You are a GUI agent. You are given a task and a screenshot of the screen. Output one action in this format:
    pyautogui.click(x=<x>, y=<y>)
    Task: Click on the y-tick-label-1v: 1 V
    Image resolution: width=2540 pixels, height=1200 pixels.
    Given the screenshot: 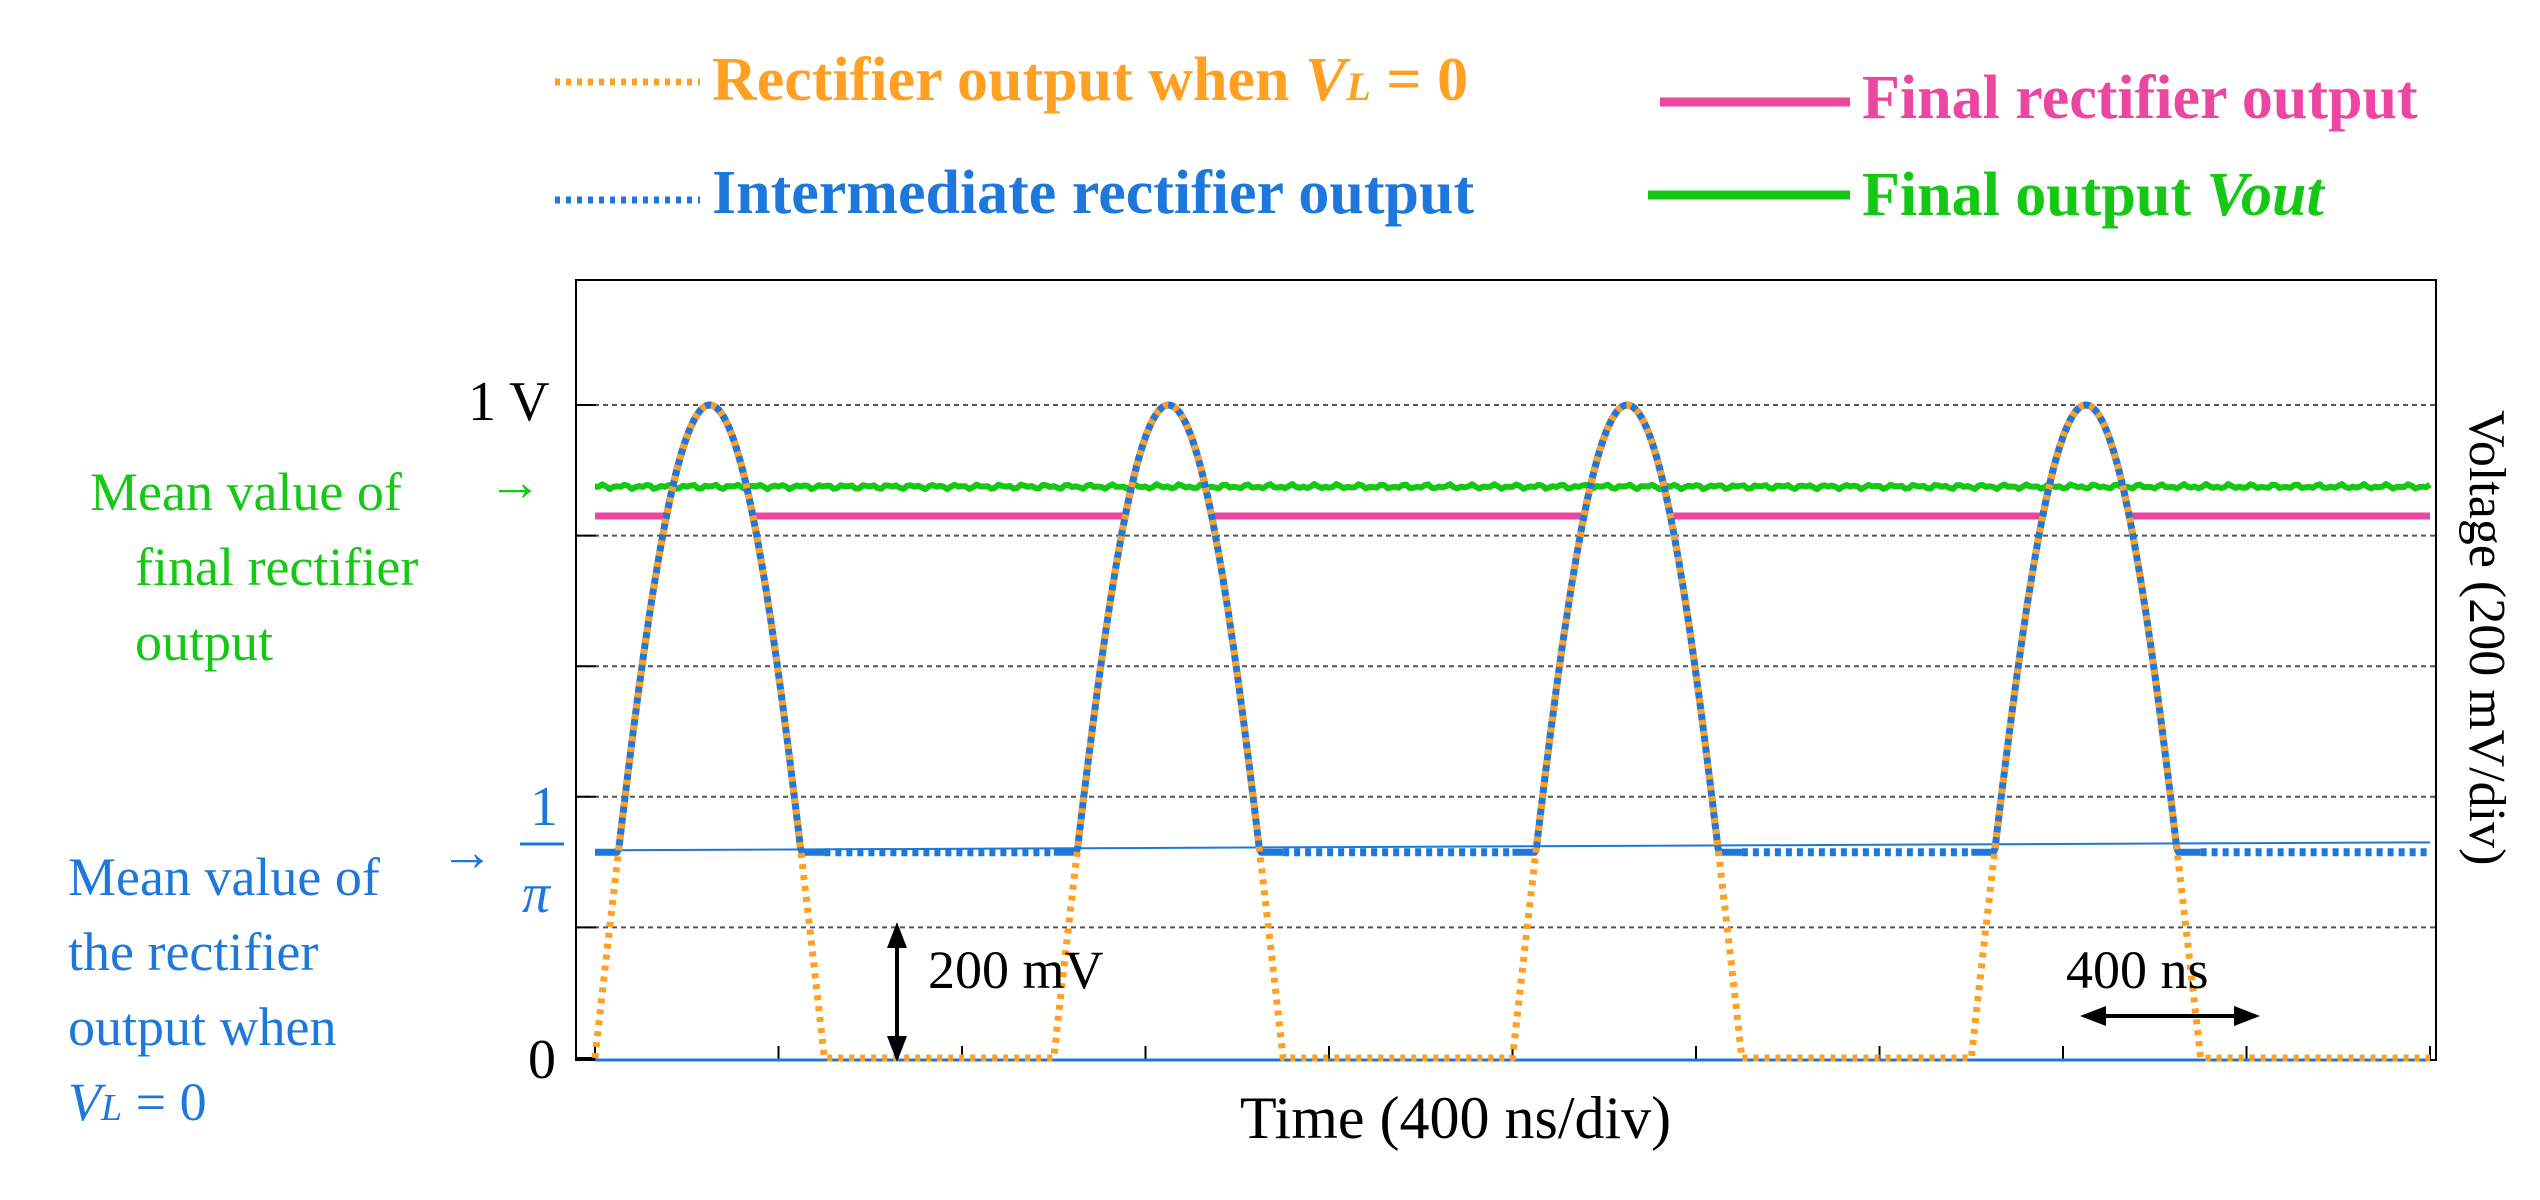 What is the action you would take?
    pyautogui.click(x=508, y=402)
    